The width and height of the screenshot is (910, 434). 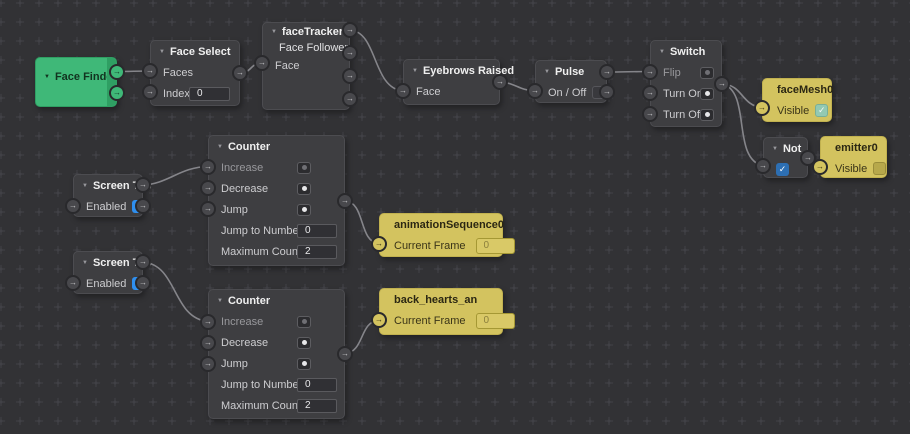 I want to click on node-screen-tap-2: ▼ Screen Tap Enabled ✓, so click(x=112, y=272).